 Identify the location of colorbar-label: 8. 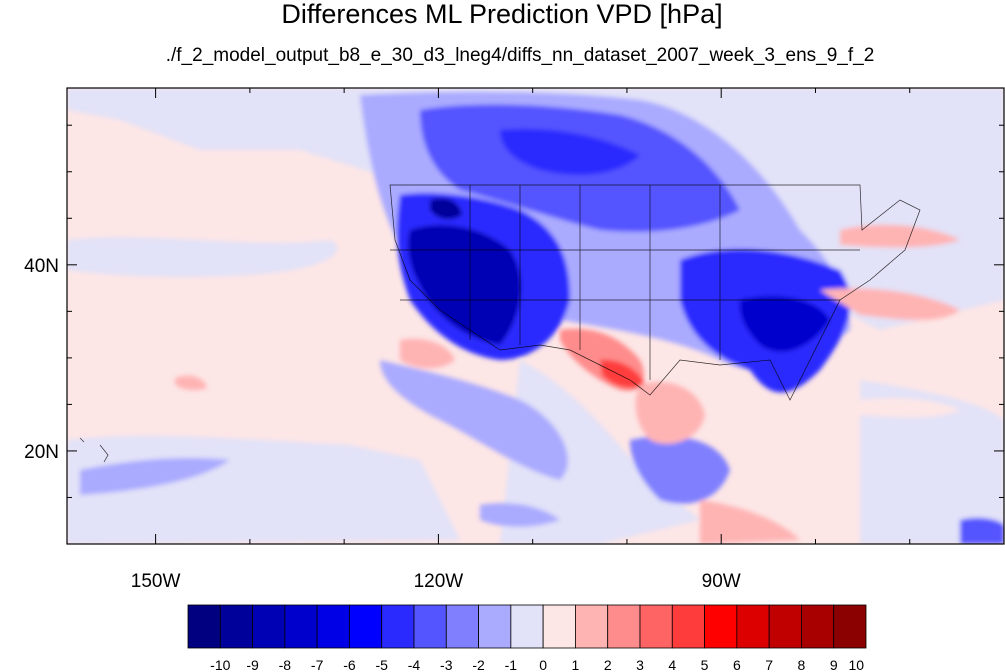
(802, 664).